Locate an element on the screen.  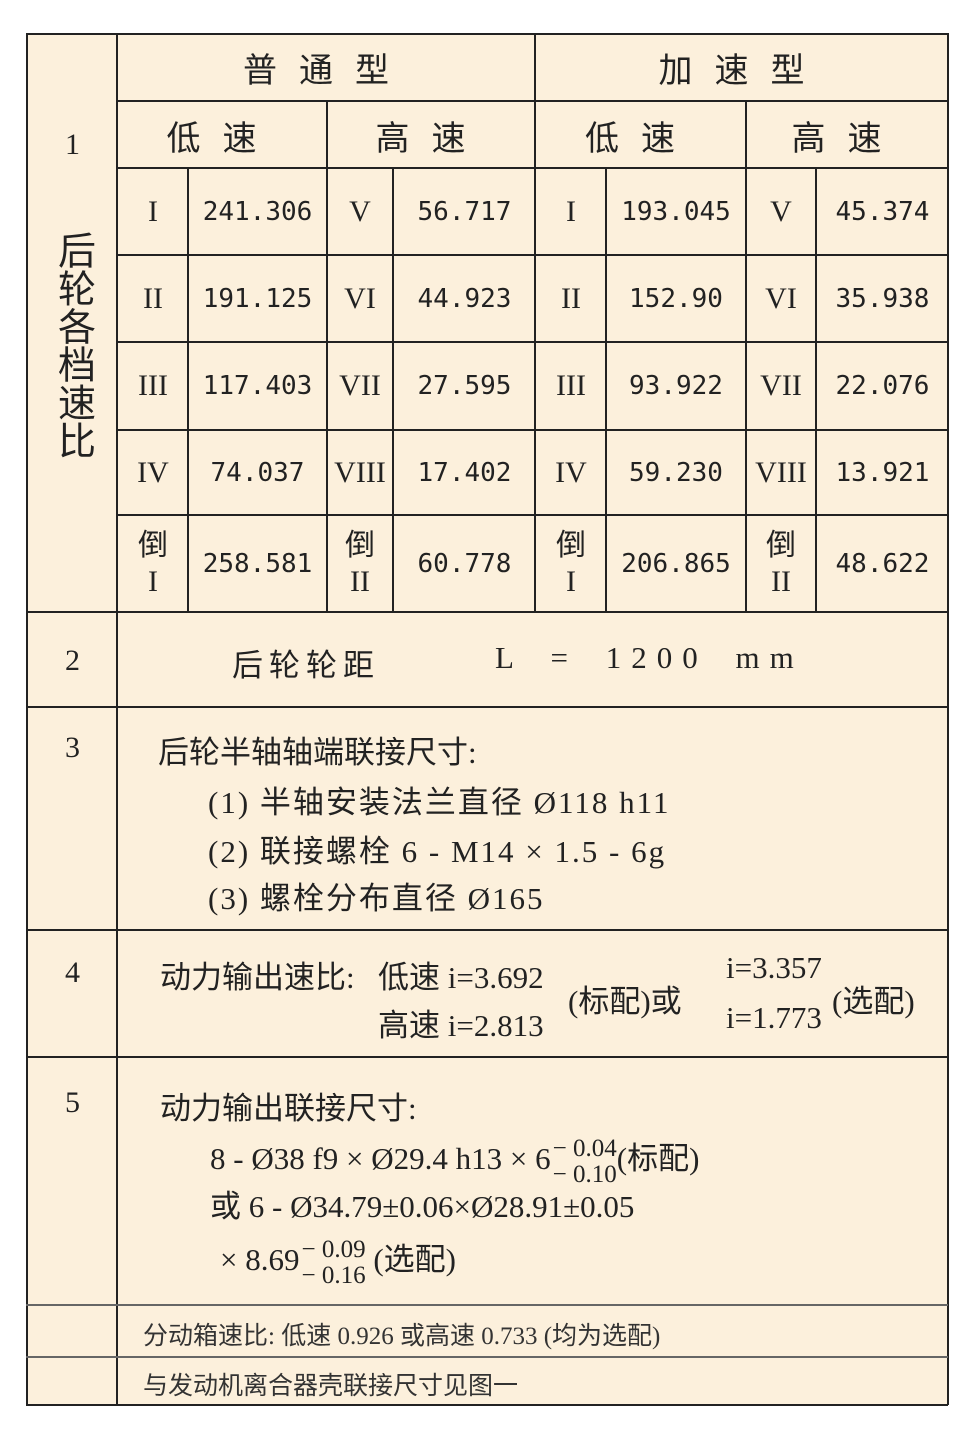
tol-upper: − 0.04 is located at coordinates (584, 1148).